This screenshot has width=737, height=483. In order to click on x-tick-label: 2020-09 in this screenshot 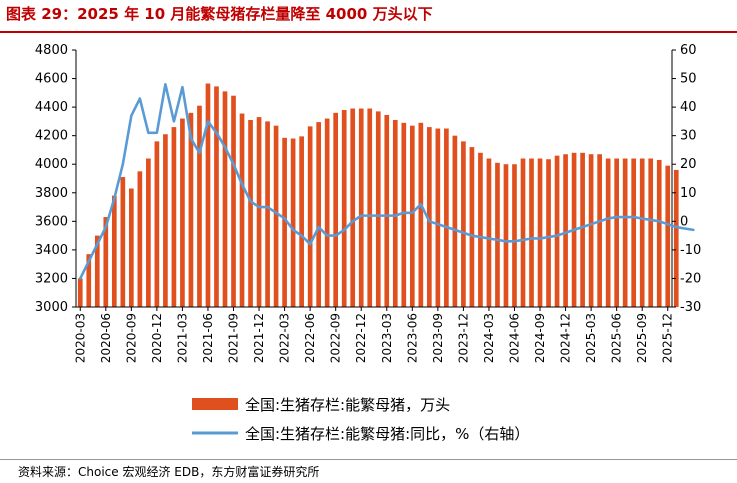, I will do `click(131, 338)`.